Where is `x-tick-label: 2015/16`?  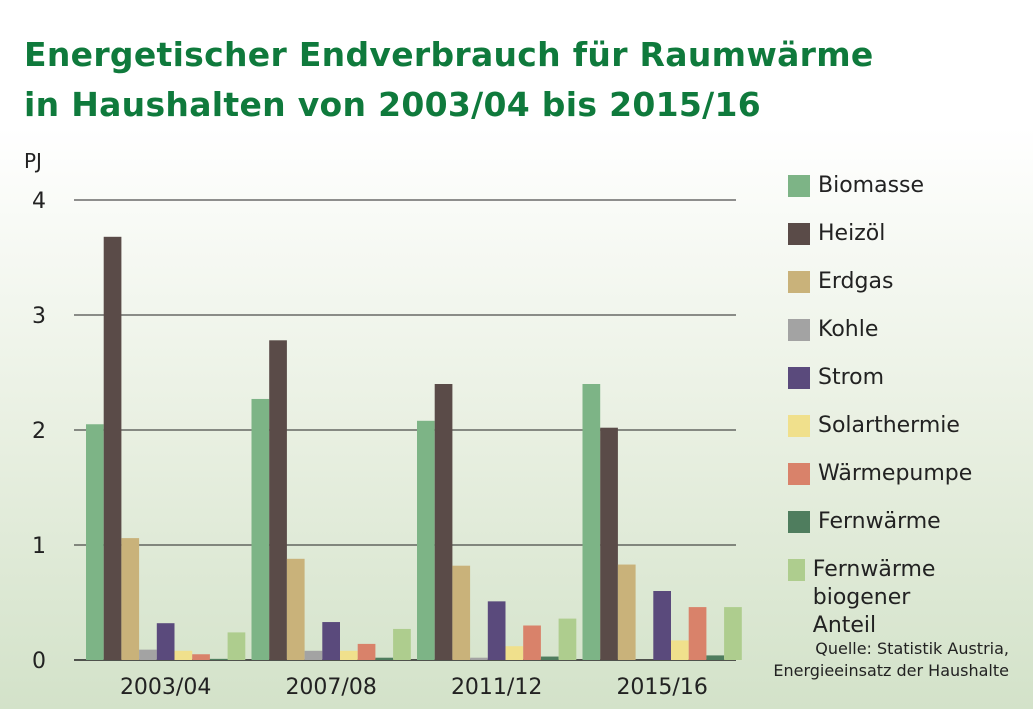 x-tick-label: 2015/16 is located at coordinates (661, 687).